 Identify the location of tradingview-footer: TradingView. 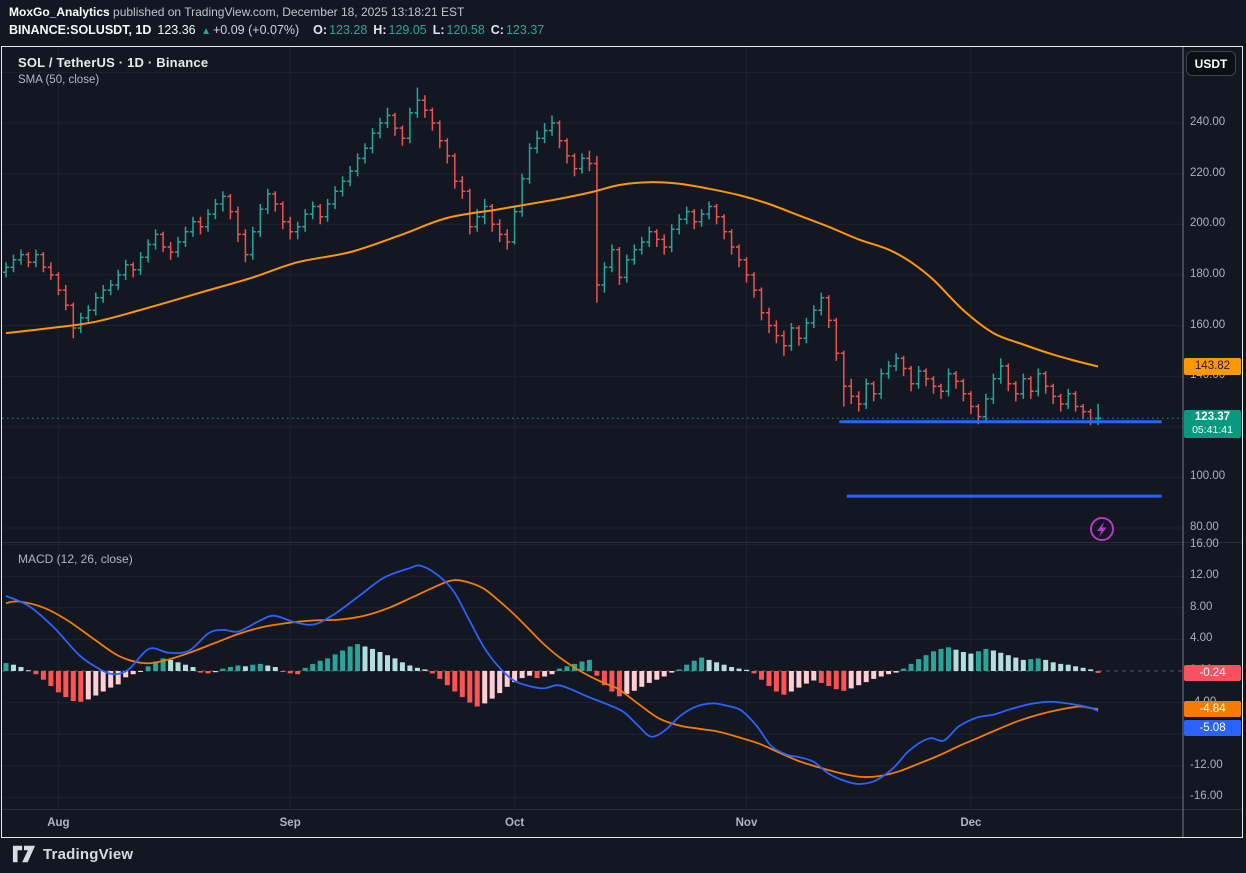
(72, 854).